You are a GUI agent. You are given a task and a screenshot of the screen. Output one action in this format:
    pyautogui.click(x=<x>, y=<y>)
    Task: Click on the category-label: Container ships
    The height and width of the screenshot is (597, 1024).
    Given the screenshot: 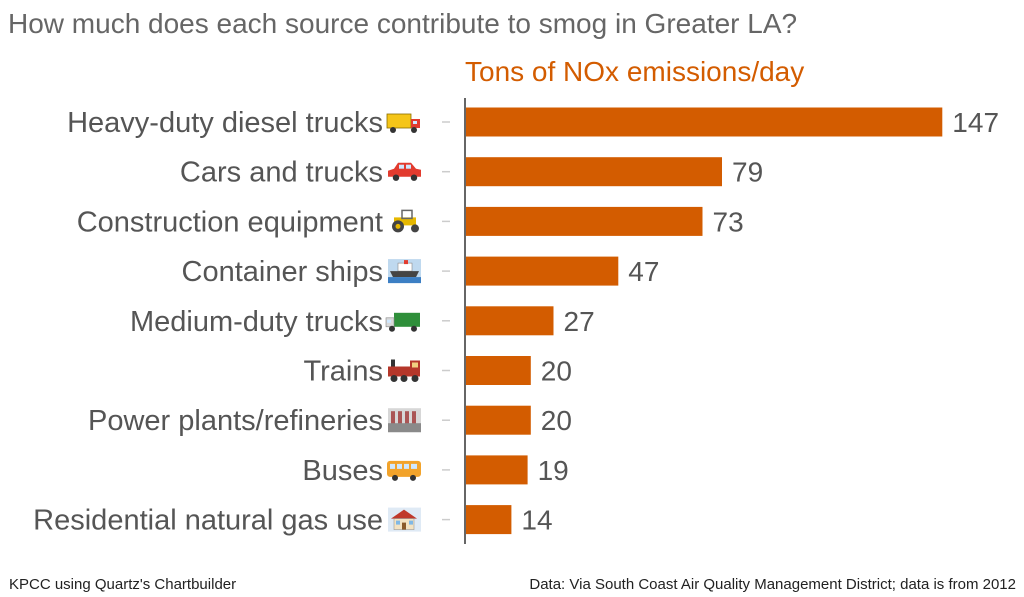 What is the action you would take?
    pyautogui.click(x=283, y=272)
    